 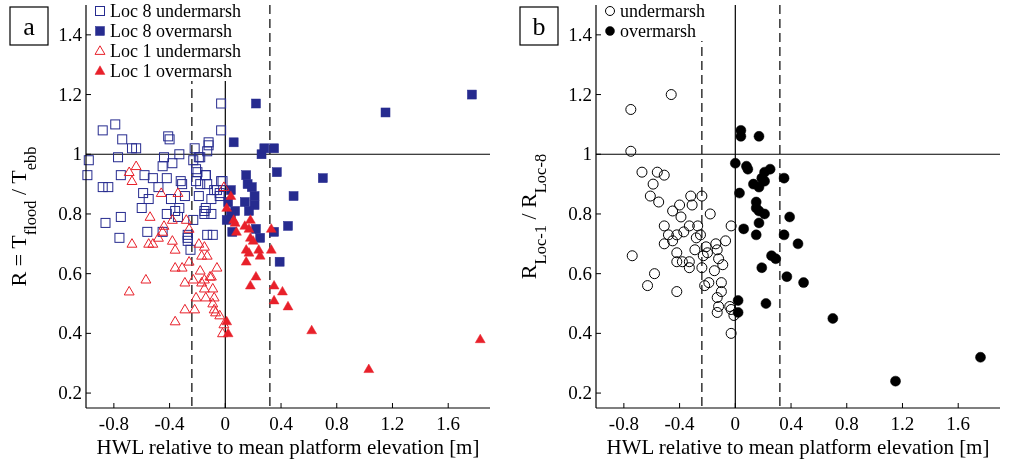 What do you see at coordinates (658, 31) in the screenshot?
I see `legend-label: overmarsh` at bounding box center [658, 31].